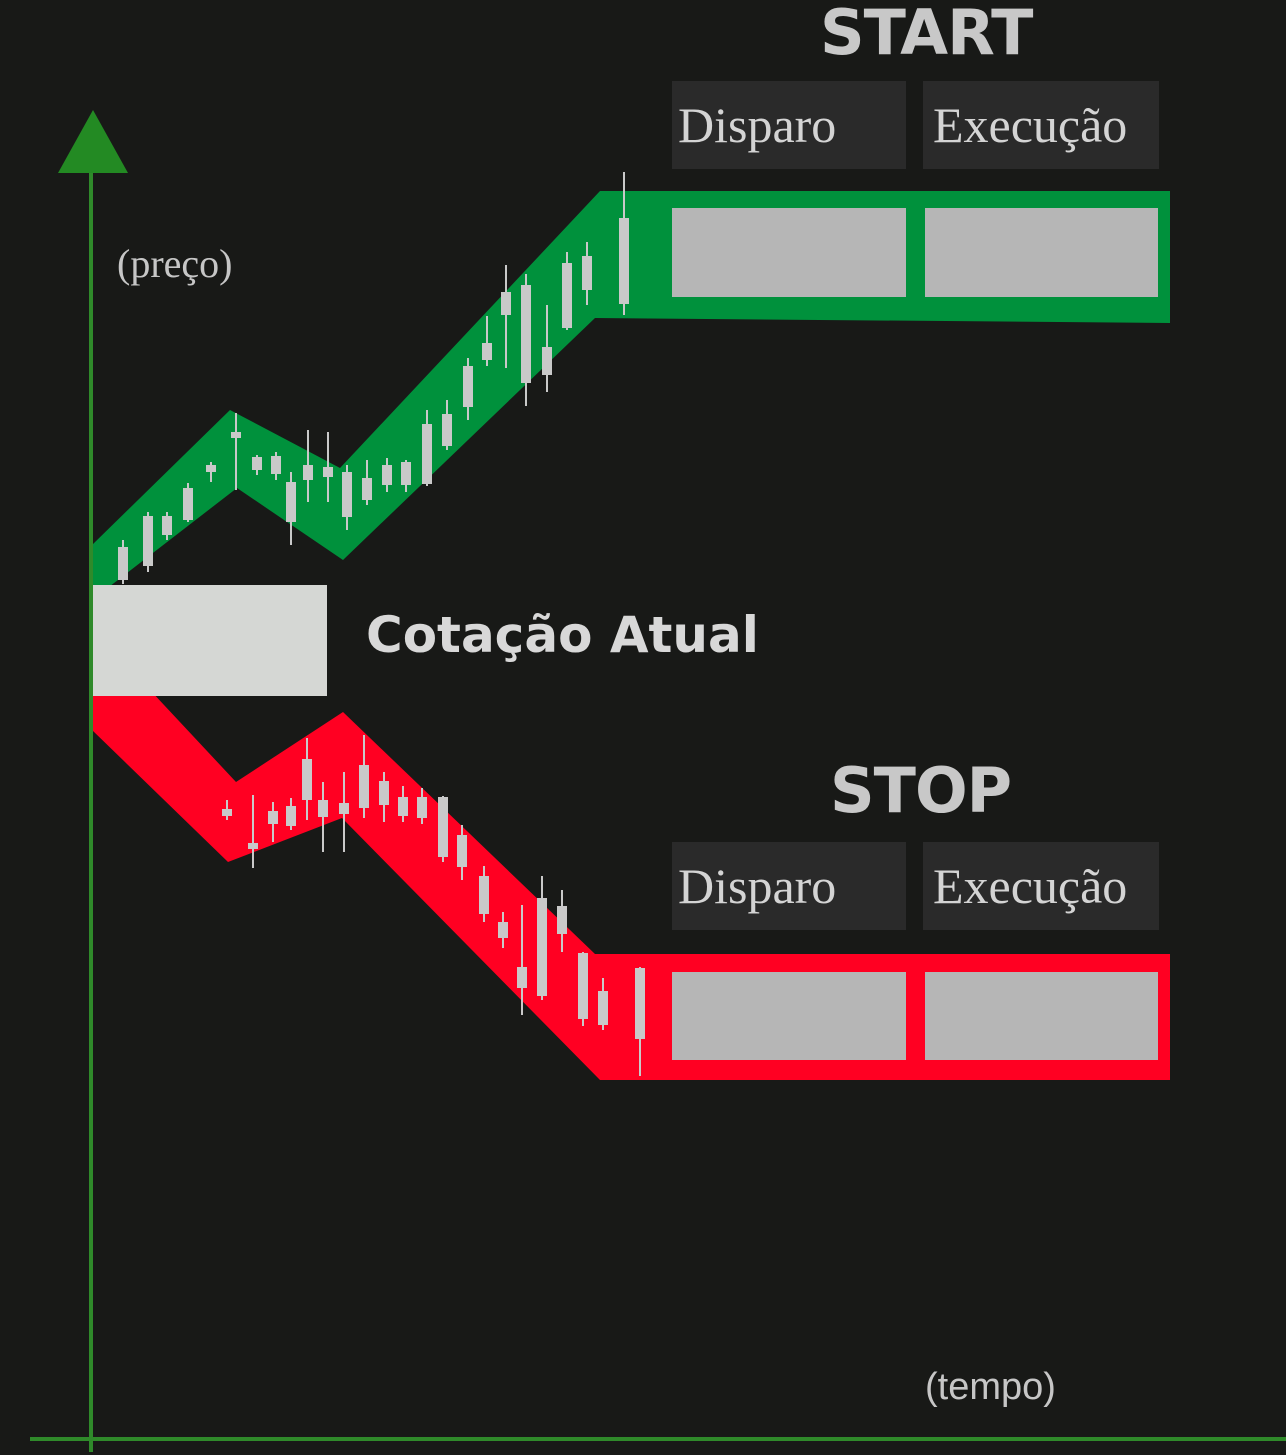  What do you see at coordinates (93, 141) in the screenshot?
I see `y-axis-arrow-icon` at bounding box center [93, 141].